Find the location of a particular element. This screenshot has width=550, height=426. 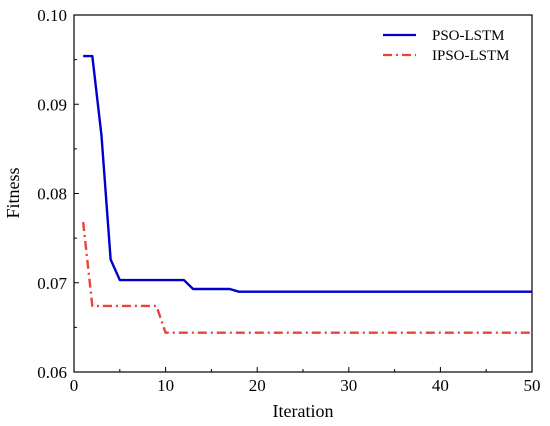

x-tick-label: 50 is located at coordinates (532, 385).